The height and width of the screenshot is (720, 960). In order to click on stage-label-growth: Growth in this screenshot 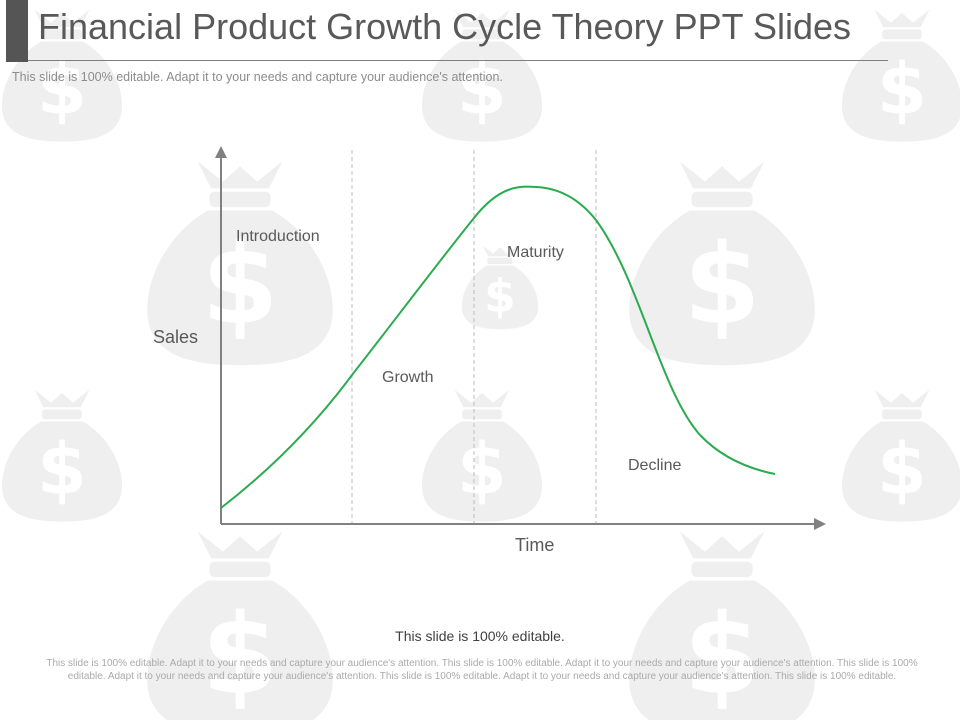, I will do `click(408, 377)`.